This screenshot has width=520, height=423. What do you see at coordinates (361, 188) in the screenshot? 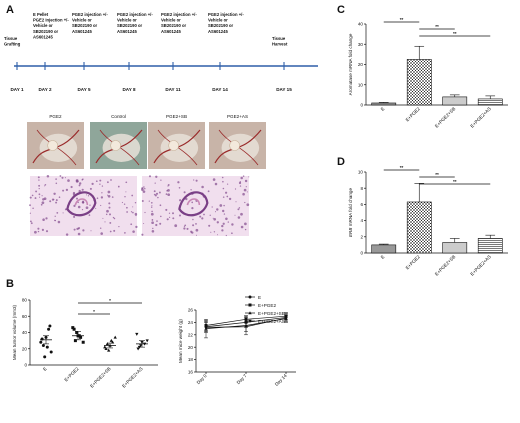
I see `y-tick-label: 8` at bounding box center [361, 188].